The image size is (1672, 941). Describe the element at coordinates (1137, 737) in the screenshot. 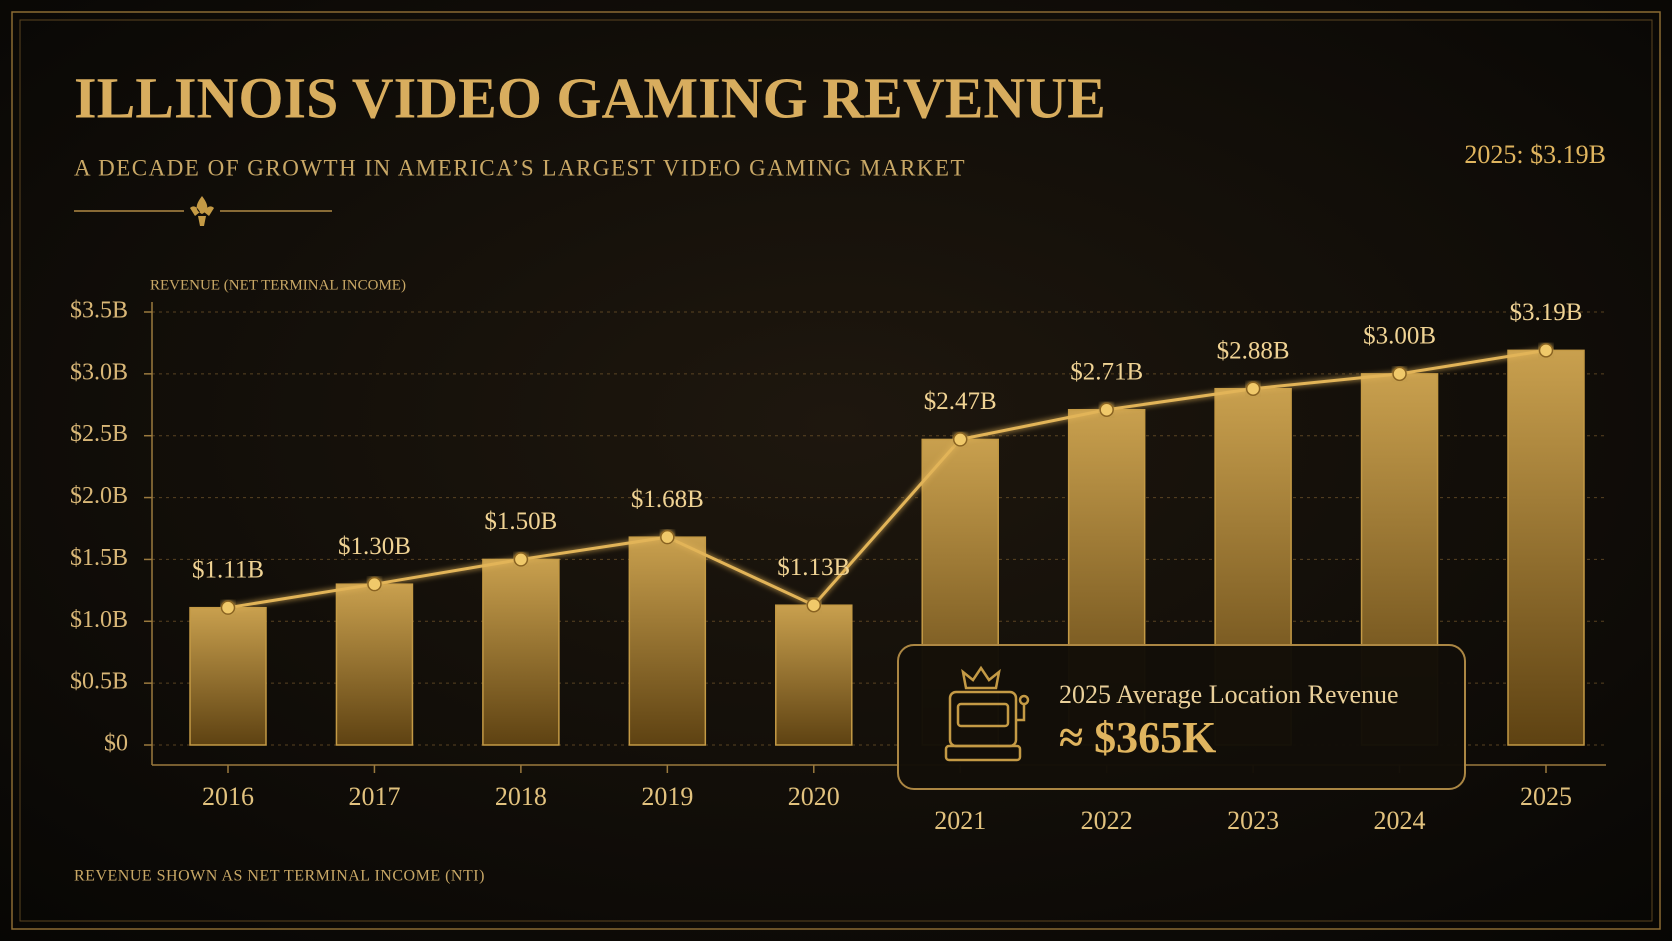

I see `callout-value: ≈ $365K` at that location.